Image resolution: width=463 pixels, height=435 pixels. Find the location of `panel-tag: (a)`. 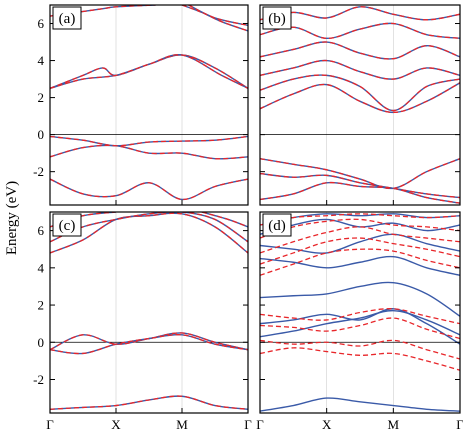

panel-tag: (a) is located at coordinates (67, 19).